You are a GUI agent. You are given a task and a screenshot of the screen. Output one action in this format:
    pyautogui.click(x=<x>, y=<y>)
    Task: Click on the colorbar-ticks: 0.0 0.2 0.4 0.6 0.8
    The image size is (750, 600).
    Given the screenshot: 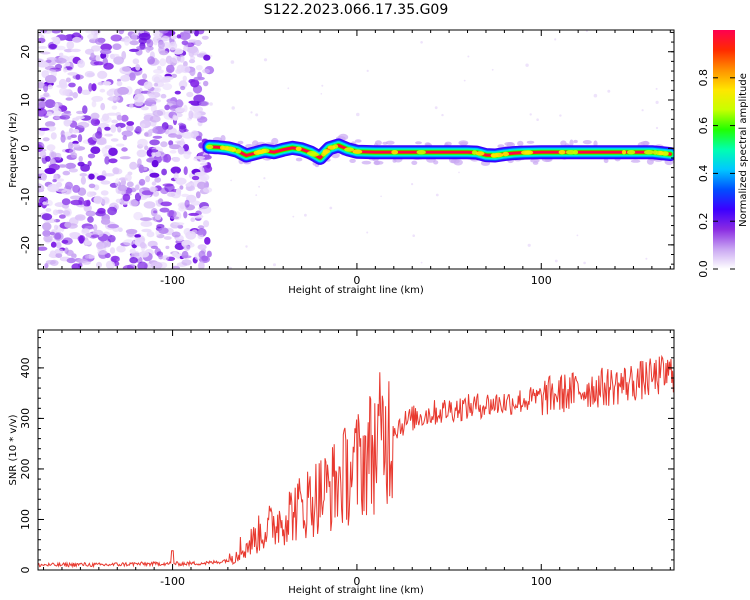 What is the action you would take?
    pyautogui.click(x=716, y=173)
    